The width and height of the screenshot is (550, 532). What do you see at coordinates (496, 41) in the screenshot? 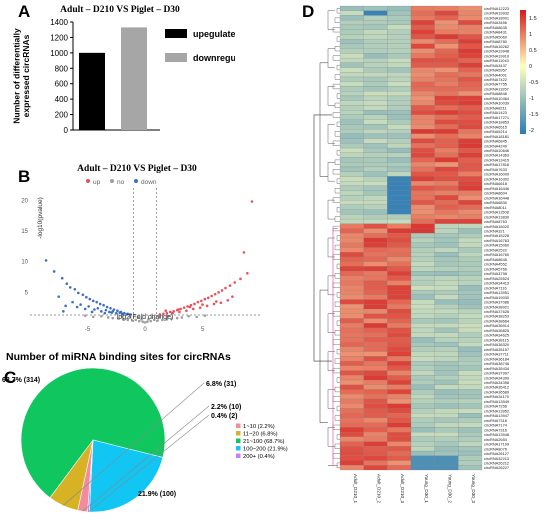
I see `chart-d-row-label: circRNA8780` at bounding box center [496, 41].